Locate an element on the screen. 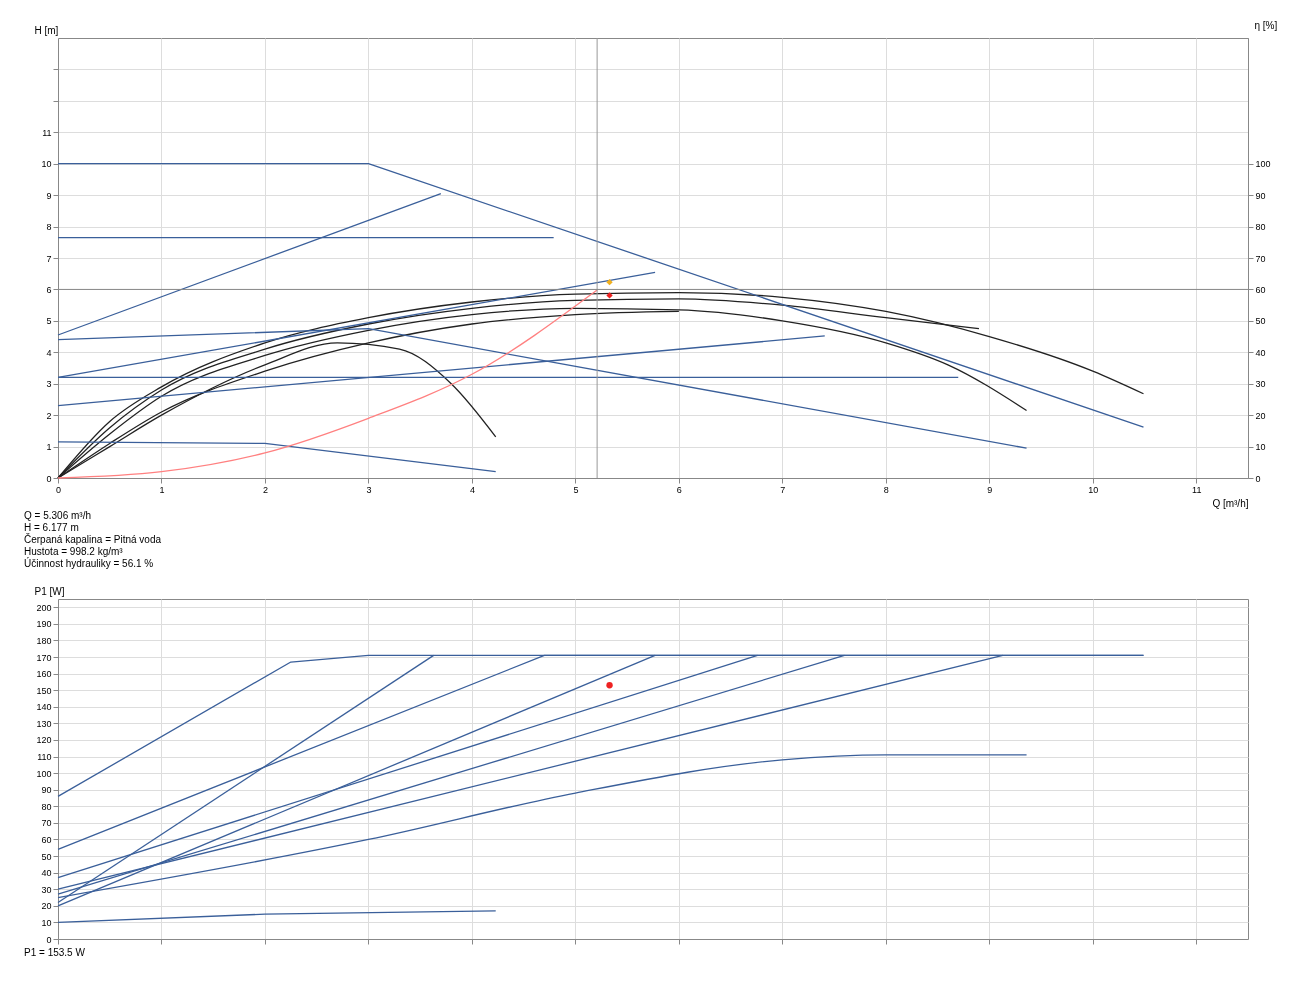  y2-tick-label: 10 is located at coordinates (1260, 447).